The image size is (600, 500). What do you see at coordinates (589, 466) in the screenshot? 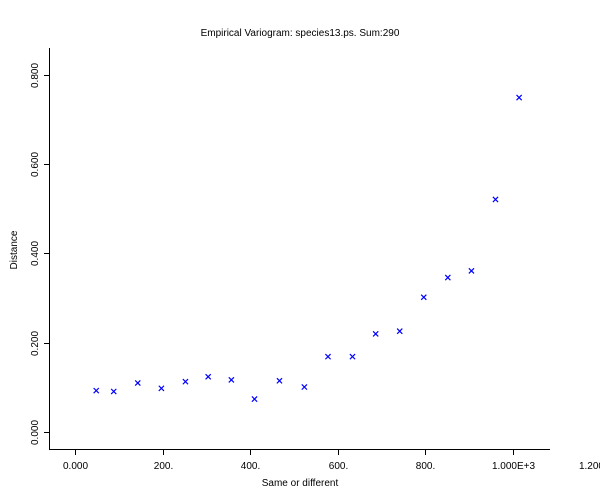
I see `x-tick-label: 1.200E+3` at bounding box center [589, 466].